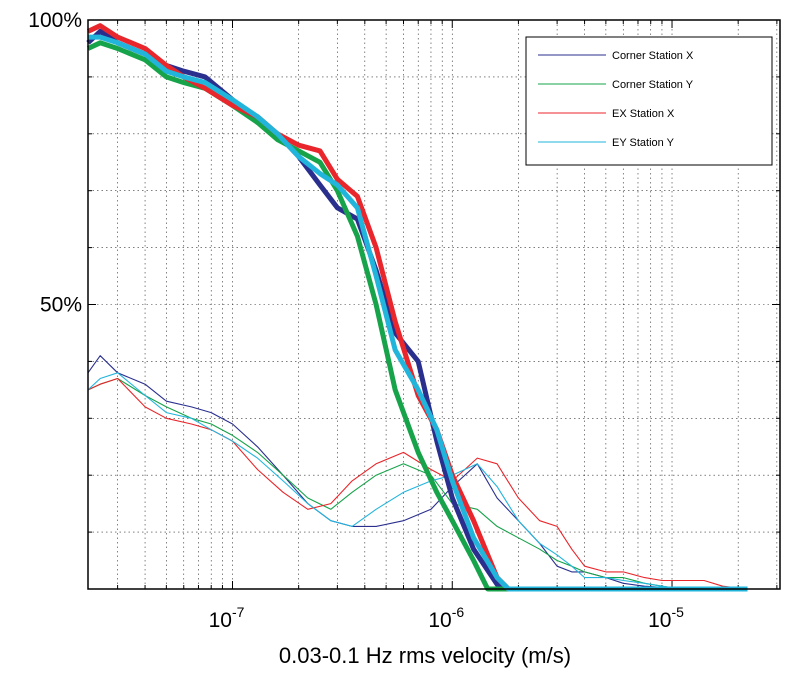 The image size is (791, 673). What do you see at coordinates (666, 618) in the screenshot?
I see `x-tick-label: 10⁻⁵` at bounding box center [666, 618].